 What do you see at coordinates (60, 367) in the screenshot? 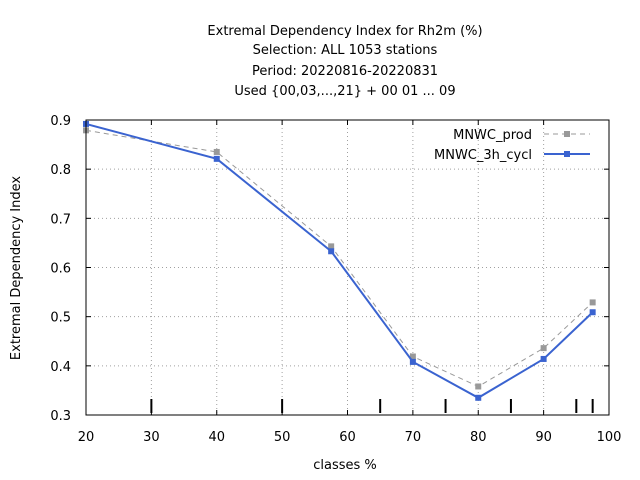
I see `y-tick-label: 0.4` at bounding box center [60, 367].